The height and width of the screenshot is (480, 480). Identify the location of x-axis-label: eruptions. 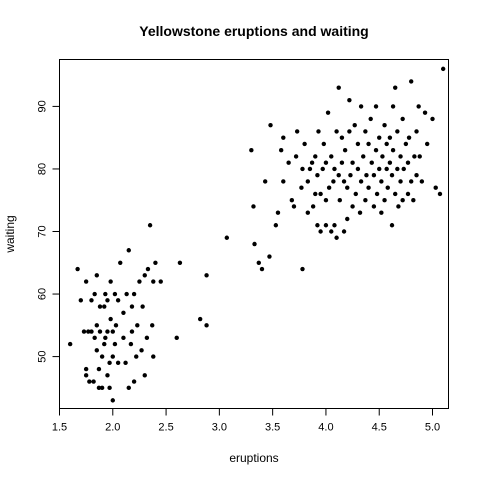
(253, 458).